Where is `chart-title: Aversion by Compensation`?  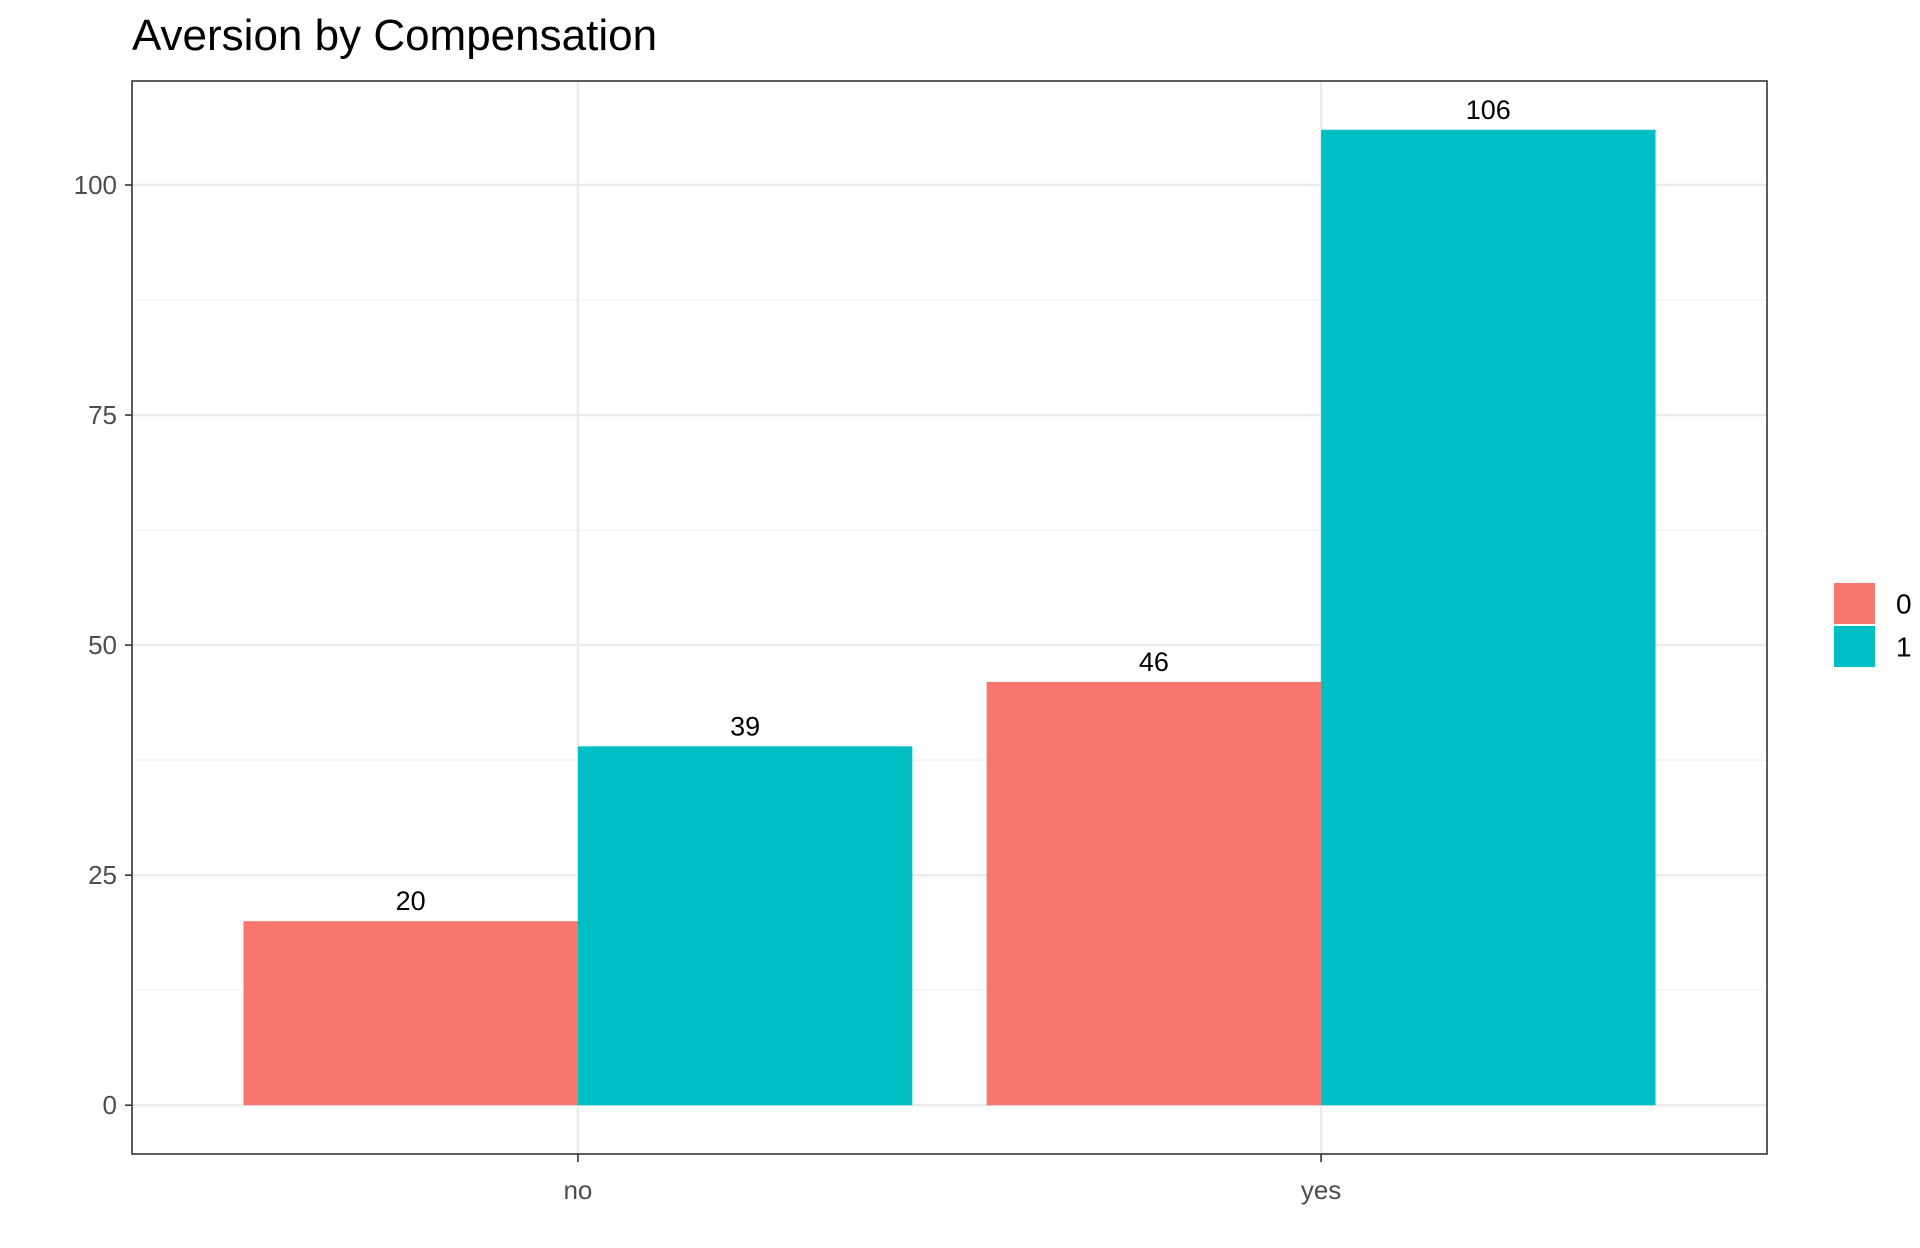
chart-title: Aversion by Compensation is located at coordinates (394, 35).